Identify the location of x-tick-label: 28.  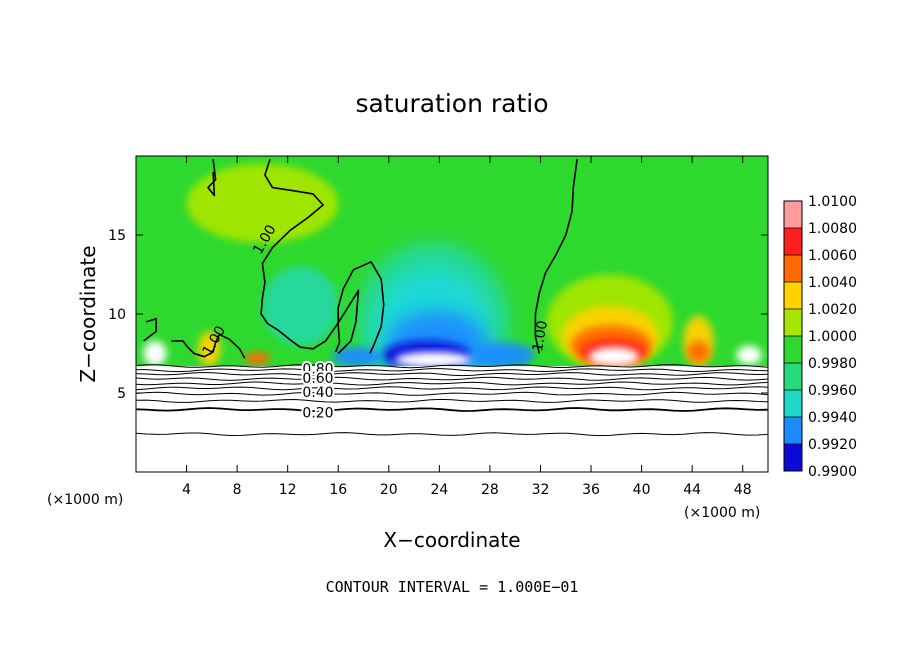
(490, 490).